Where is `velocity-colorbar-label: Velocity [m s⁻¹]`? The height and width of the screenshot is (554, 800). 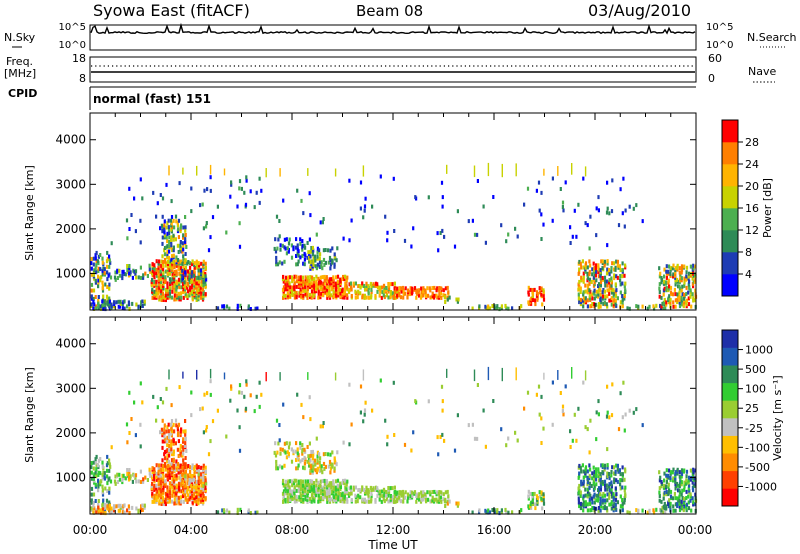
velocity-colorbar-label: Velocity [m s⁻¹] is located at coordinates (777, 417).